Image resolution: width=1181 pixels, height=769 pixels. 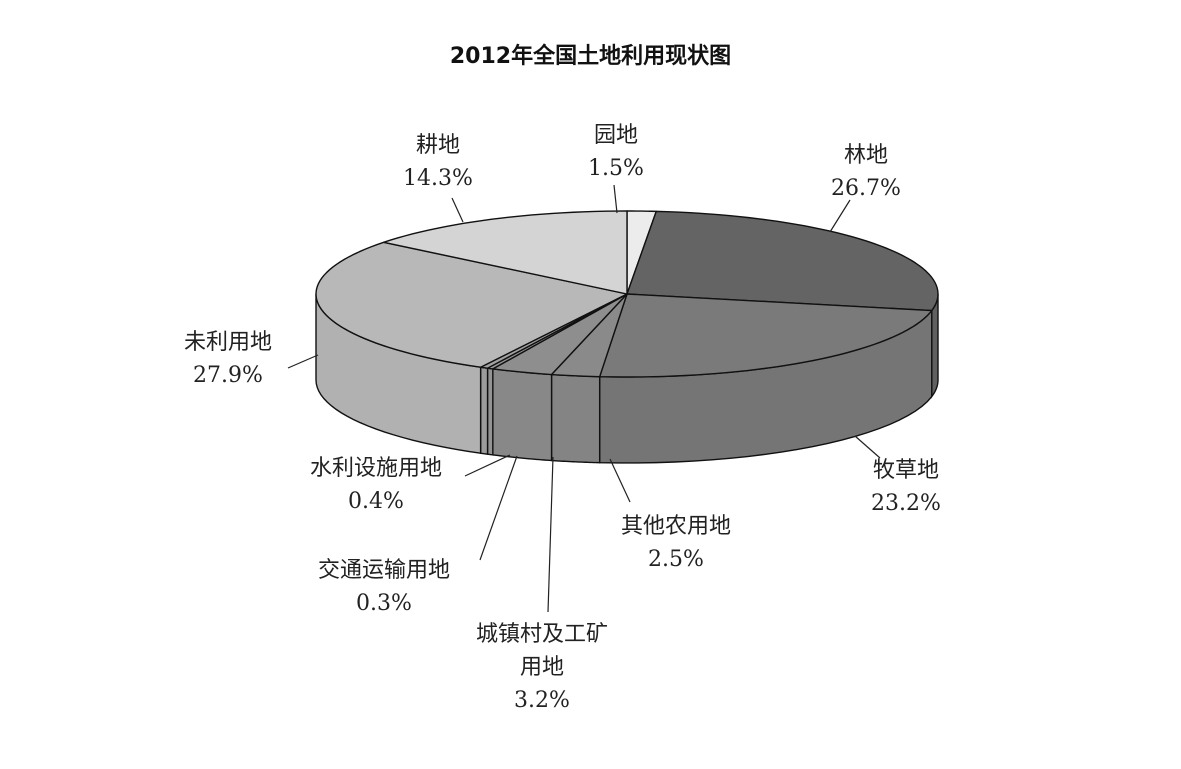 I want to click on slice-percent-label: 14.3%, so click(x=438, y=178).